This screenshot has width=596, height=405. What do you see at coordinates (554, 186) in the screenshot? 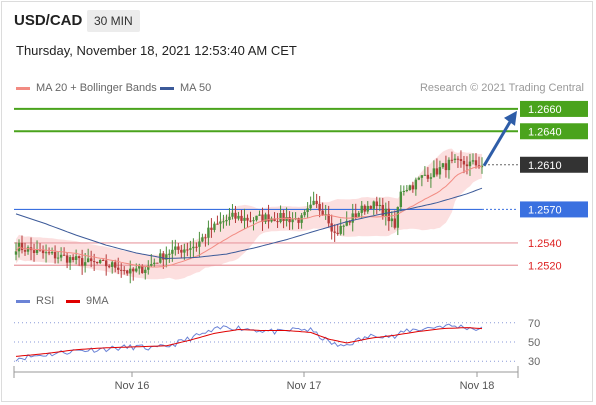
I see `level-labels: 1.2660 1.2640 1.2610 1.2570 1.2540 1.2520` at bounding box center [554, 186].